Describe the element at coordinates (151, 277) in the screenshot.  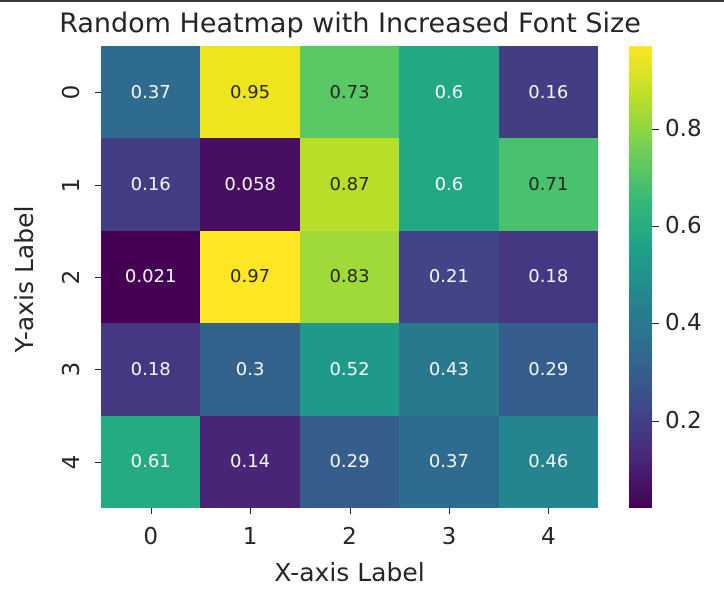
I see `heatmap-cell: 0.021` at that location.